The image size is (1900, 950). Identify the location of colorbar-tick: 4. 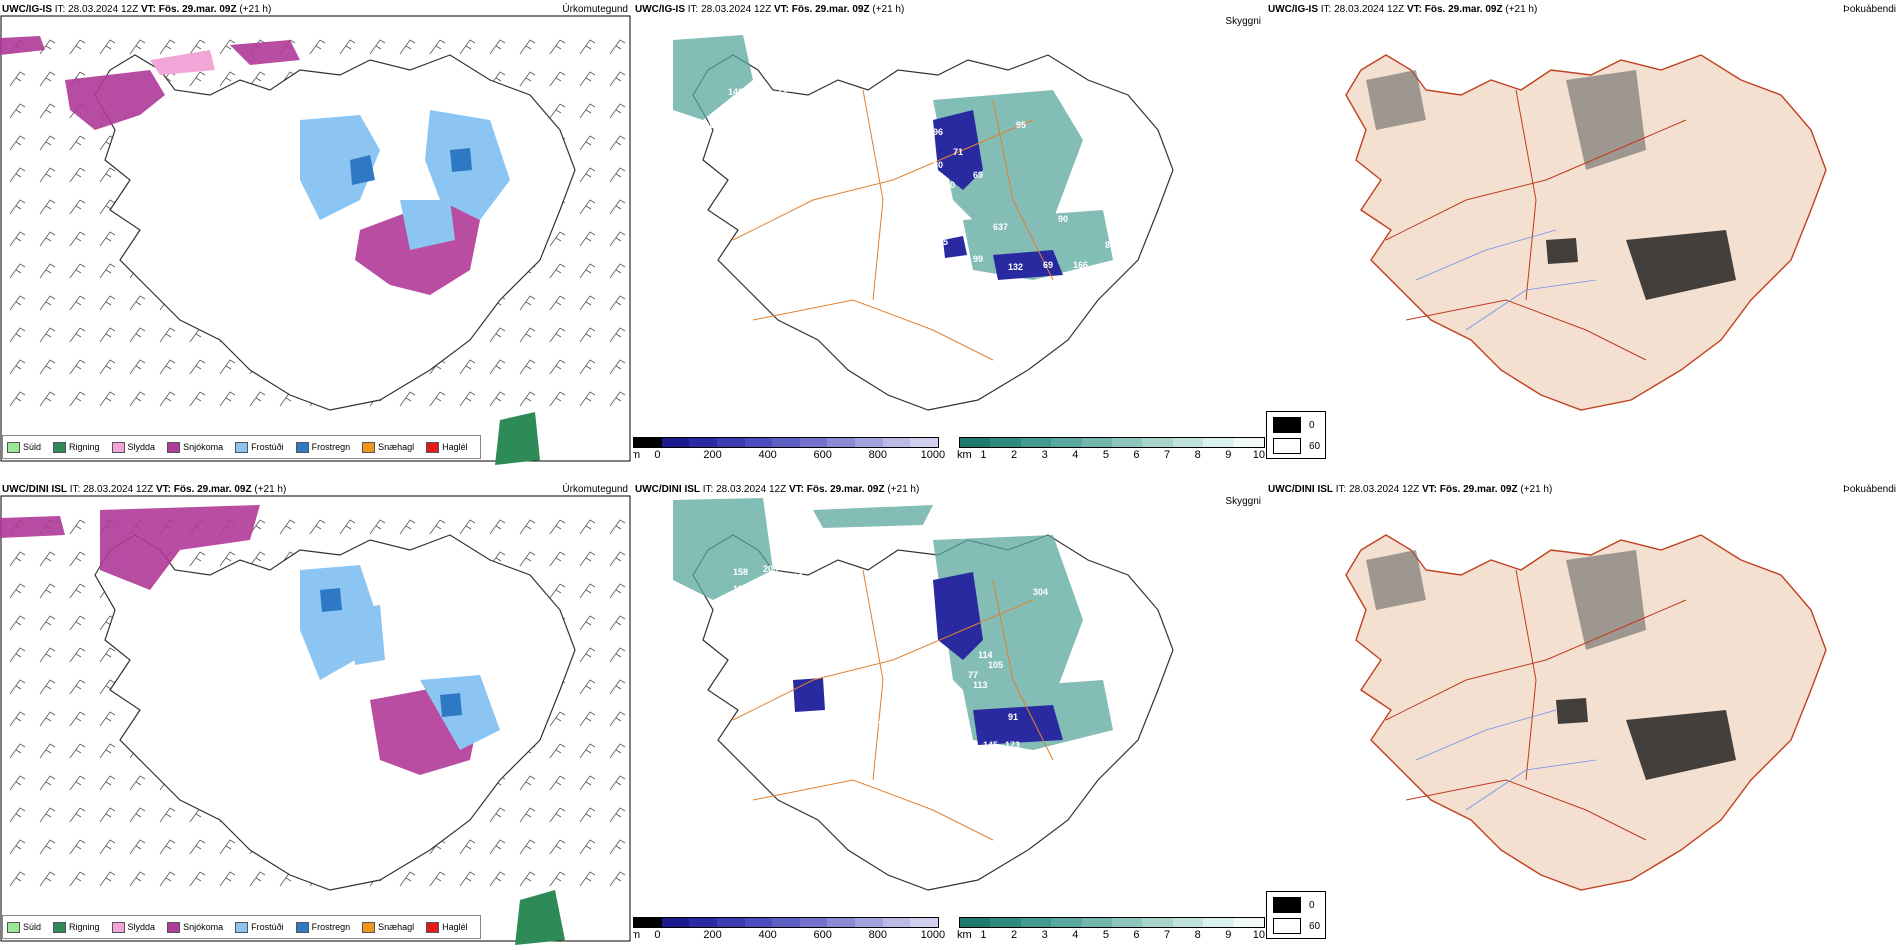
(1075, 455).